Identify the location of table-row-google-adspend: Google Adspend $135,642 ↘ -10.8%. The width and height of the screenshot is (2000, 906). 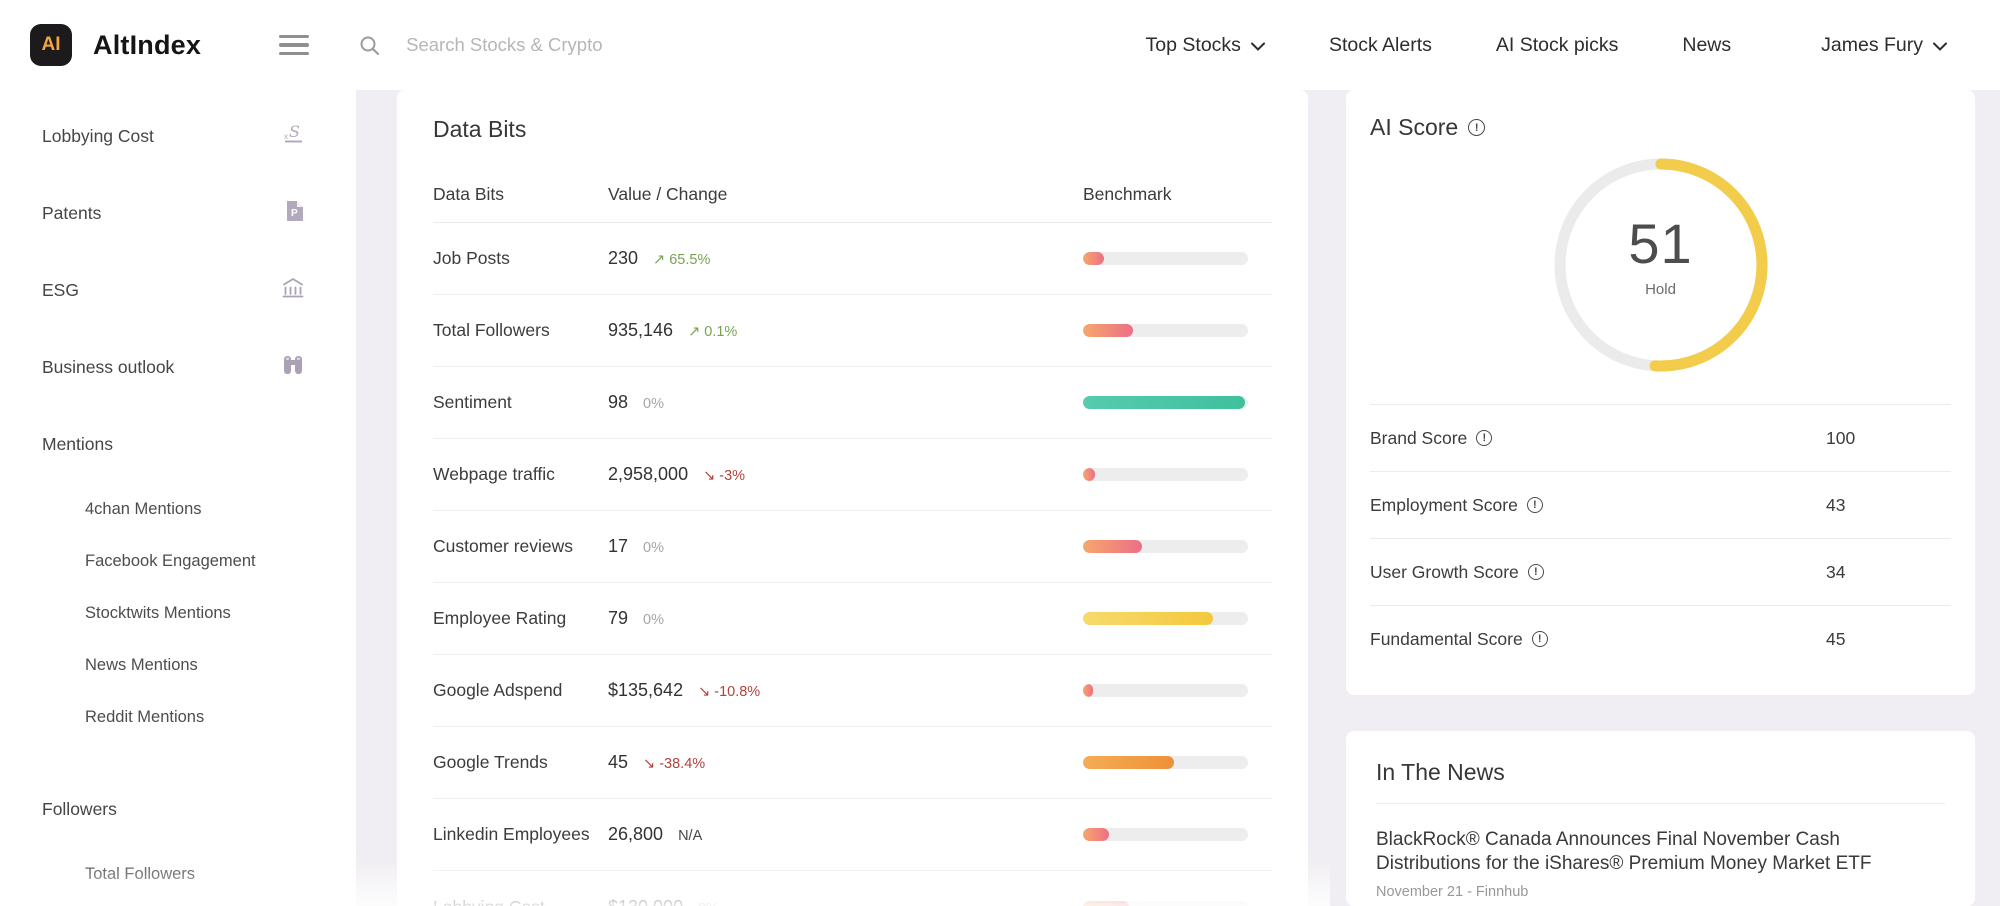
(852, 691).